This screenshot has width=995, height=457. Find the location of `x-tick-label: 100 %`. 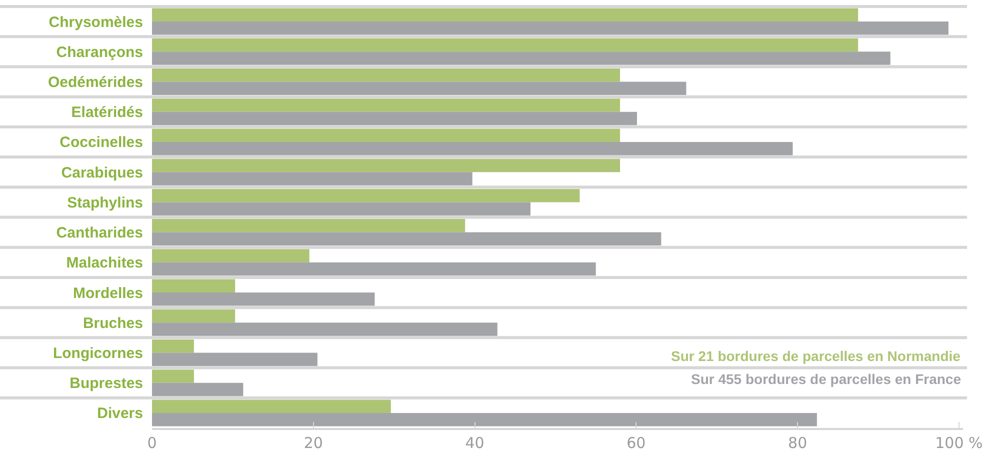

x-tick-label: 100 % is located at coordinates (959, 443).